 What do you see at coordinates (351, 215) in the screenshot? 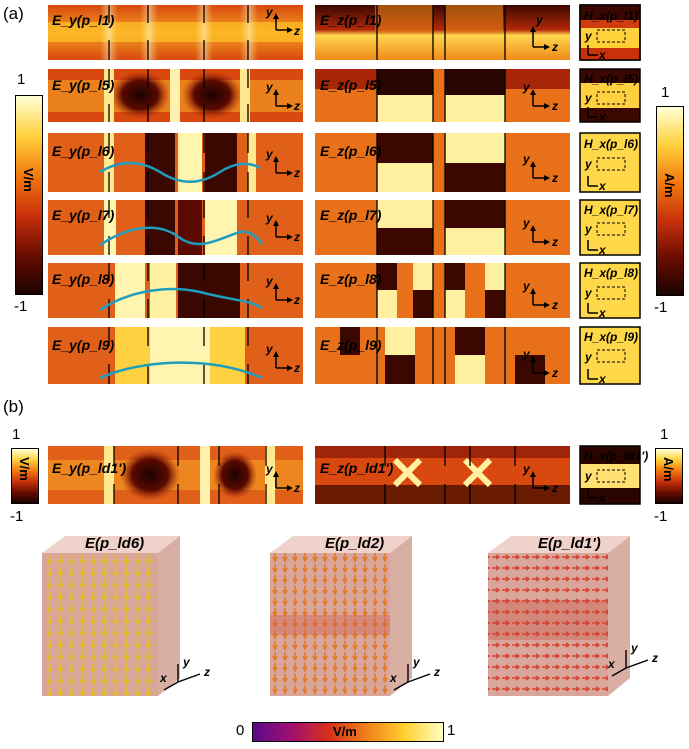
I see `label-ez-r4: E_z(p_l7)` at bounding box center [351, 215].